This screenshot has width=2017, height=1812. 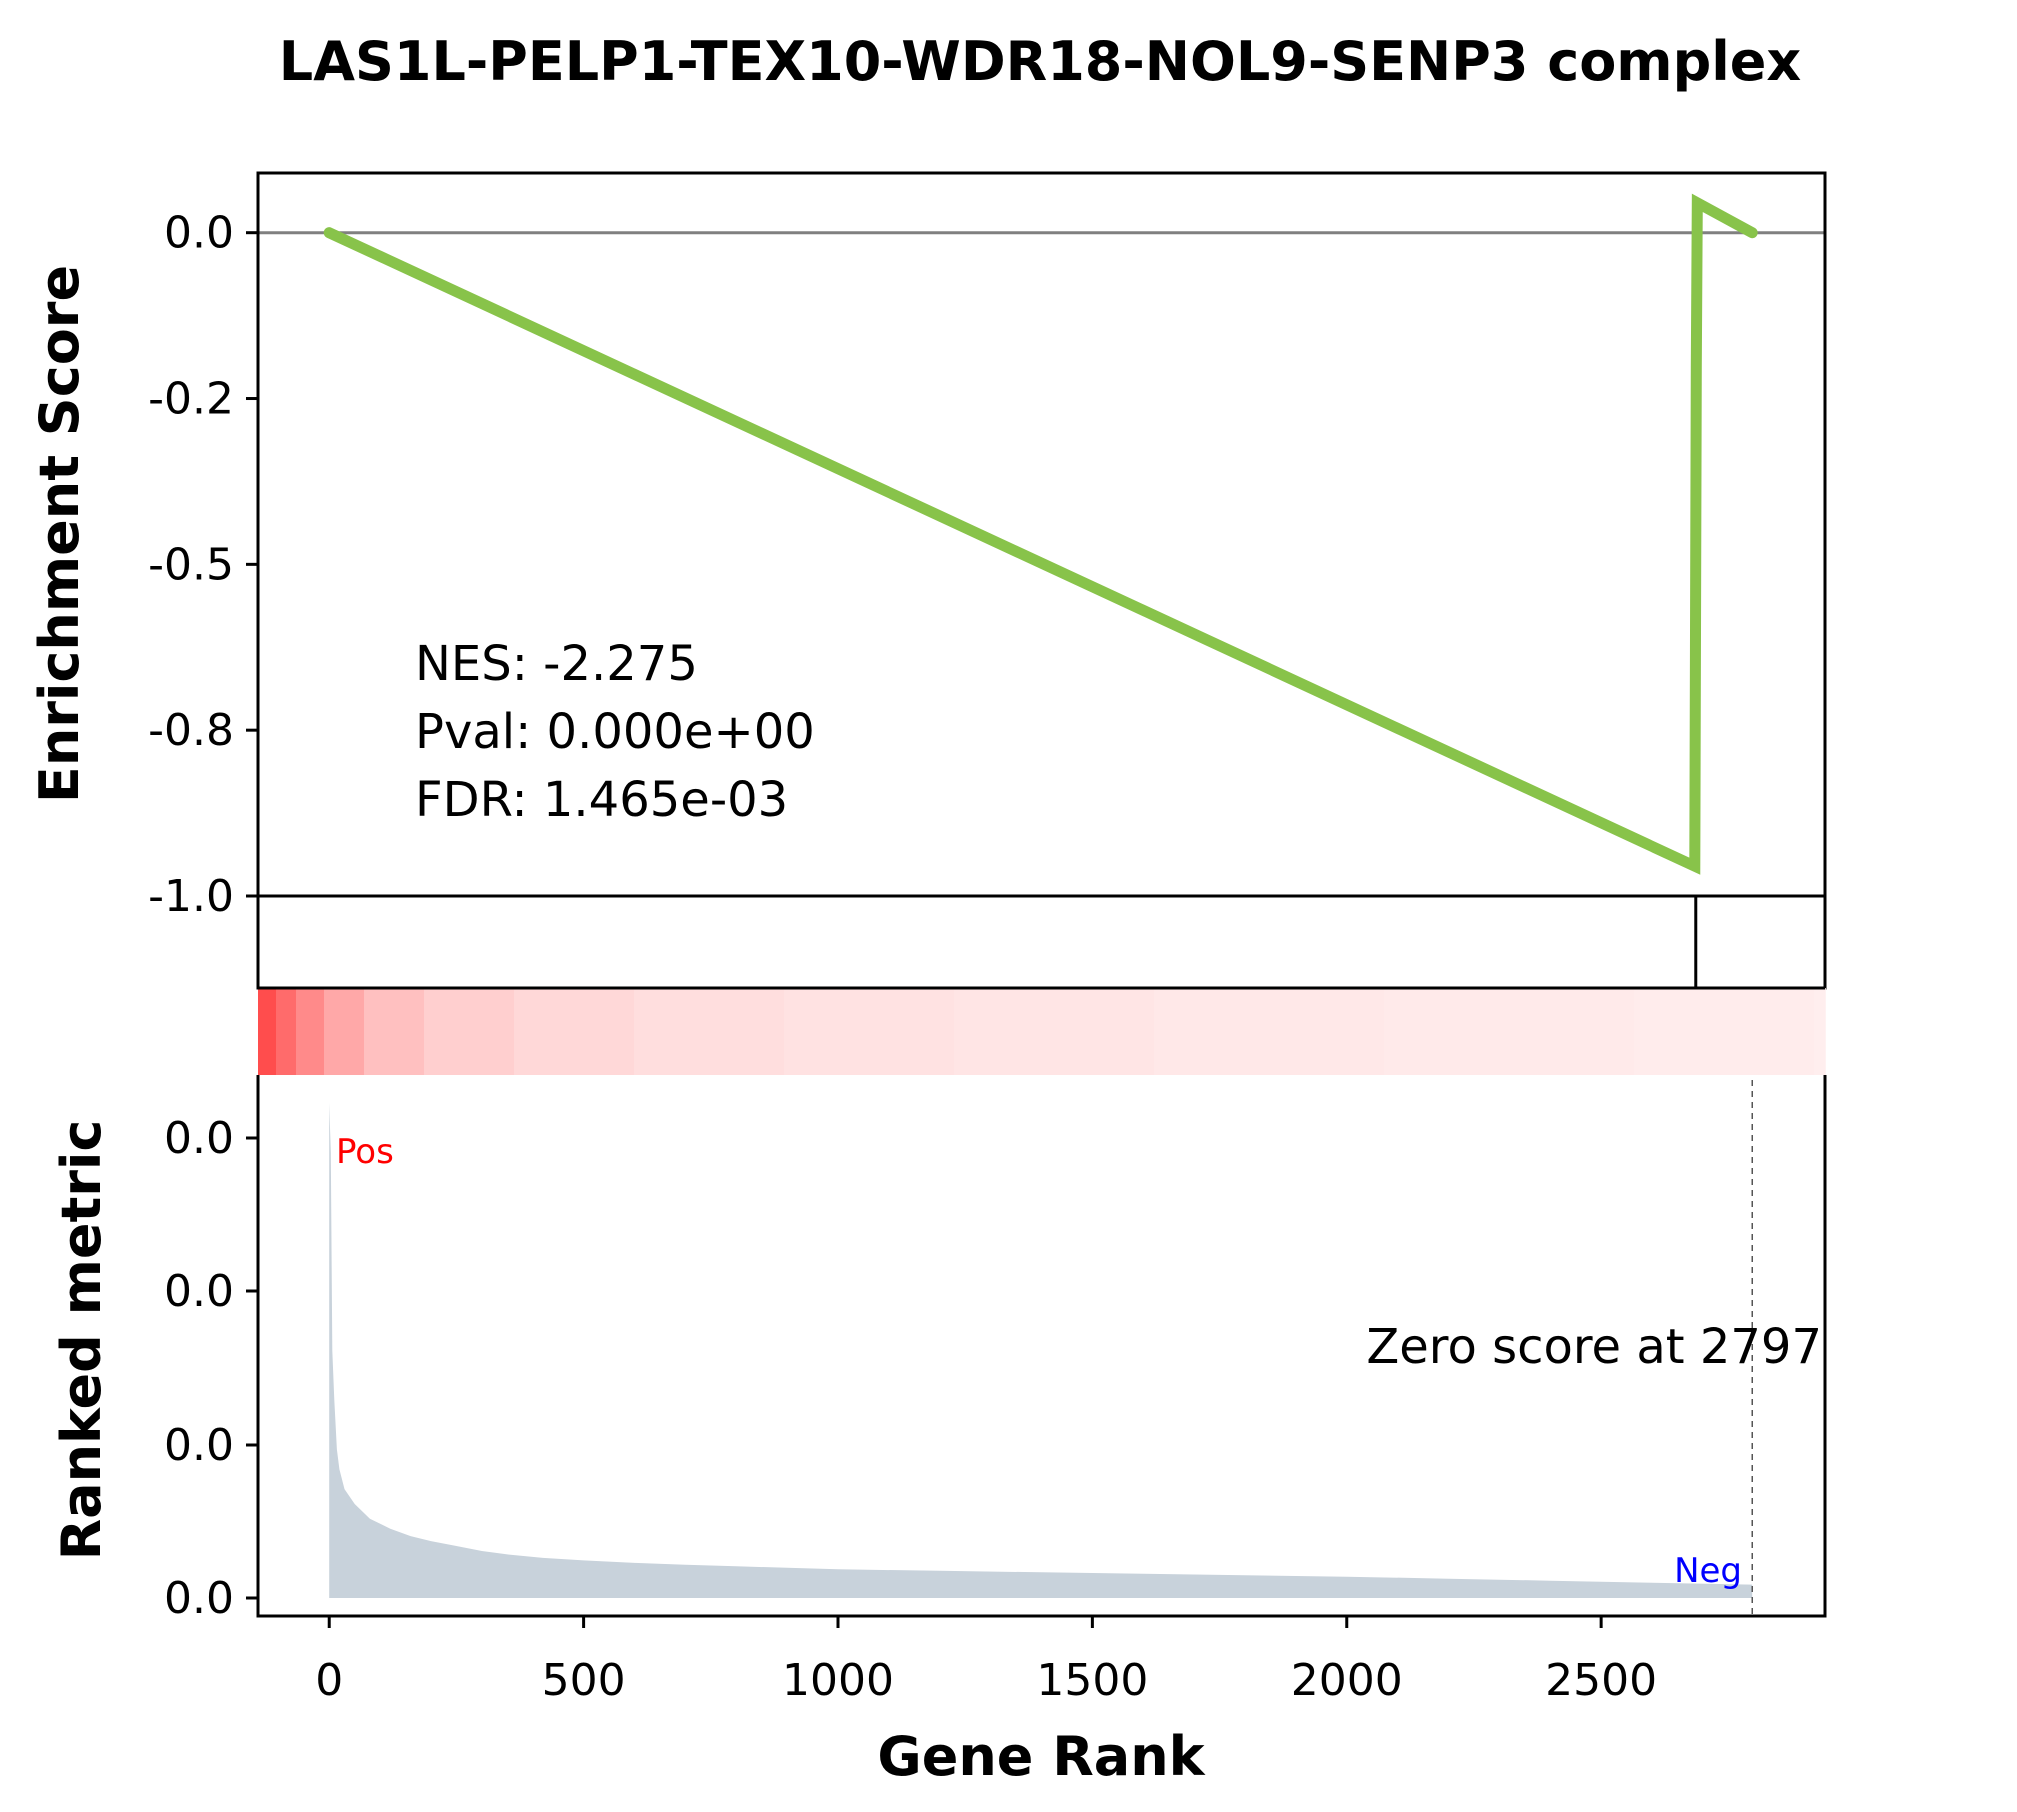 I want to click on ranked-metric-y-ticks: 0.0 0.0 0.0 0.0, so click(x=211, y=1368).